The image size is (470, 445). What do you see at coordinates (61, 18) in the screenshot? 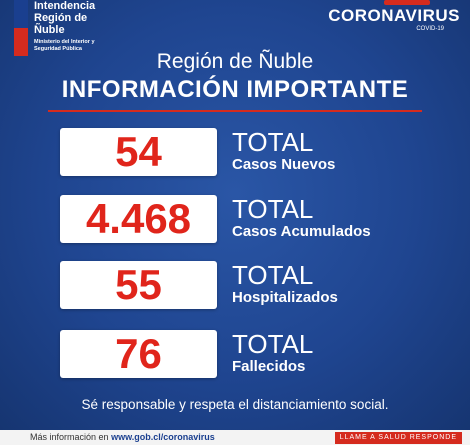
I see `logo-title-line: Región de` at bounding box center [61, 18].